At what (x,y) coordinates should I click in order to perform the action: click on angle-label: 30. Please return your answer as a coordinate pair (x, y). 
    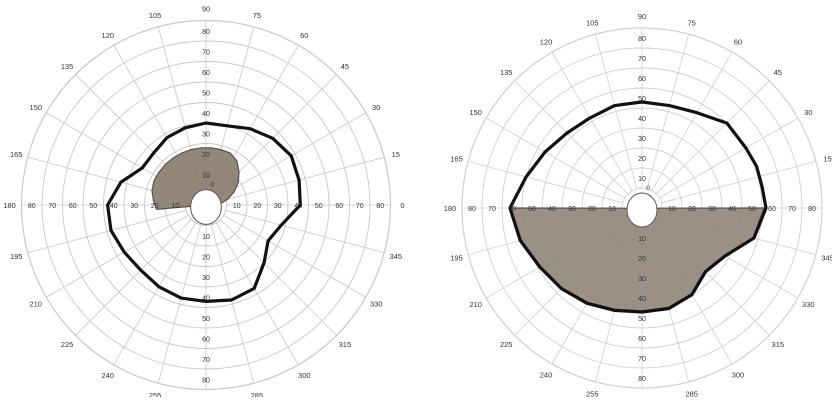
    Looking at the image, I should click on (376, 107).